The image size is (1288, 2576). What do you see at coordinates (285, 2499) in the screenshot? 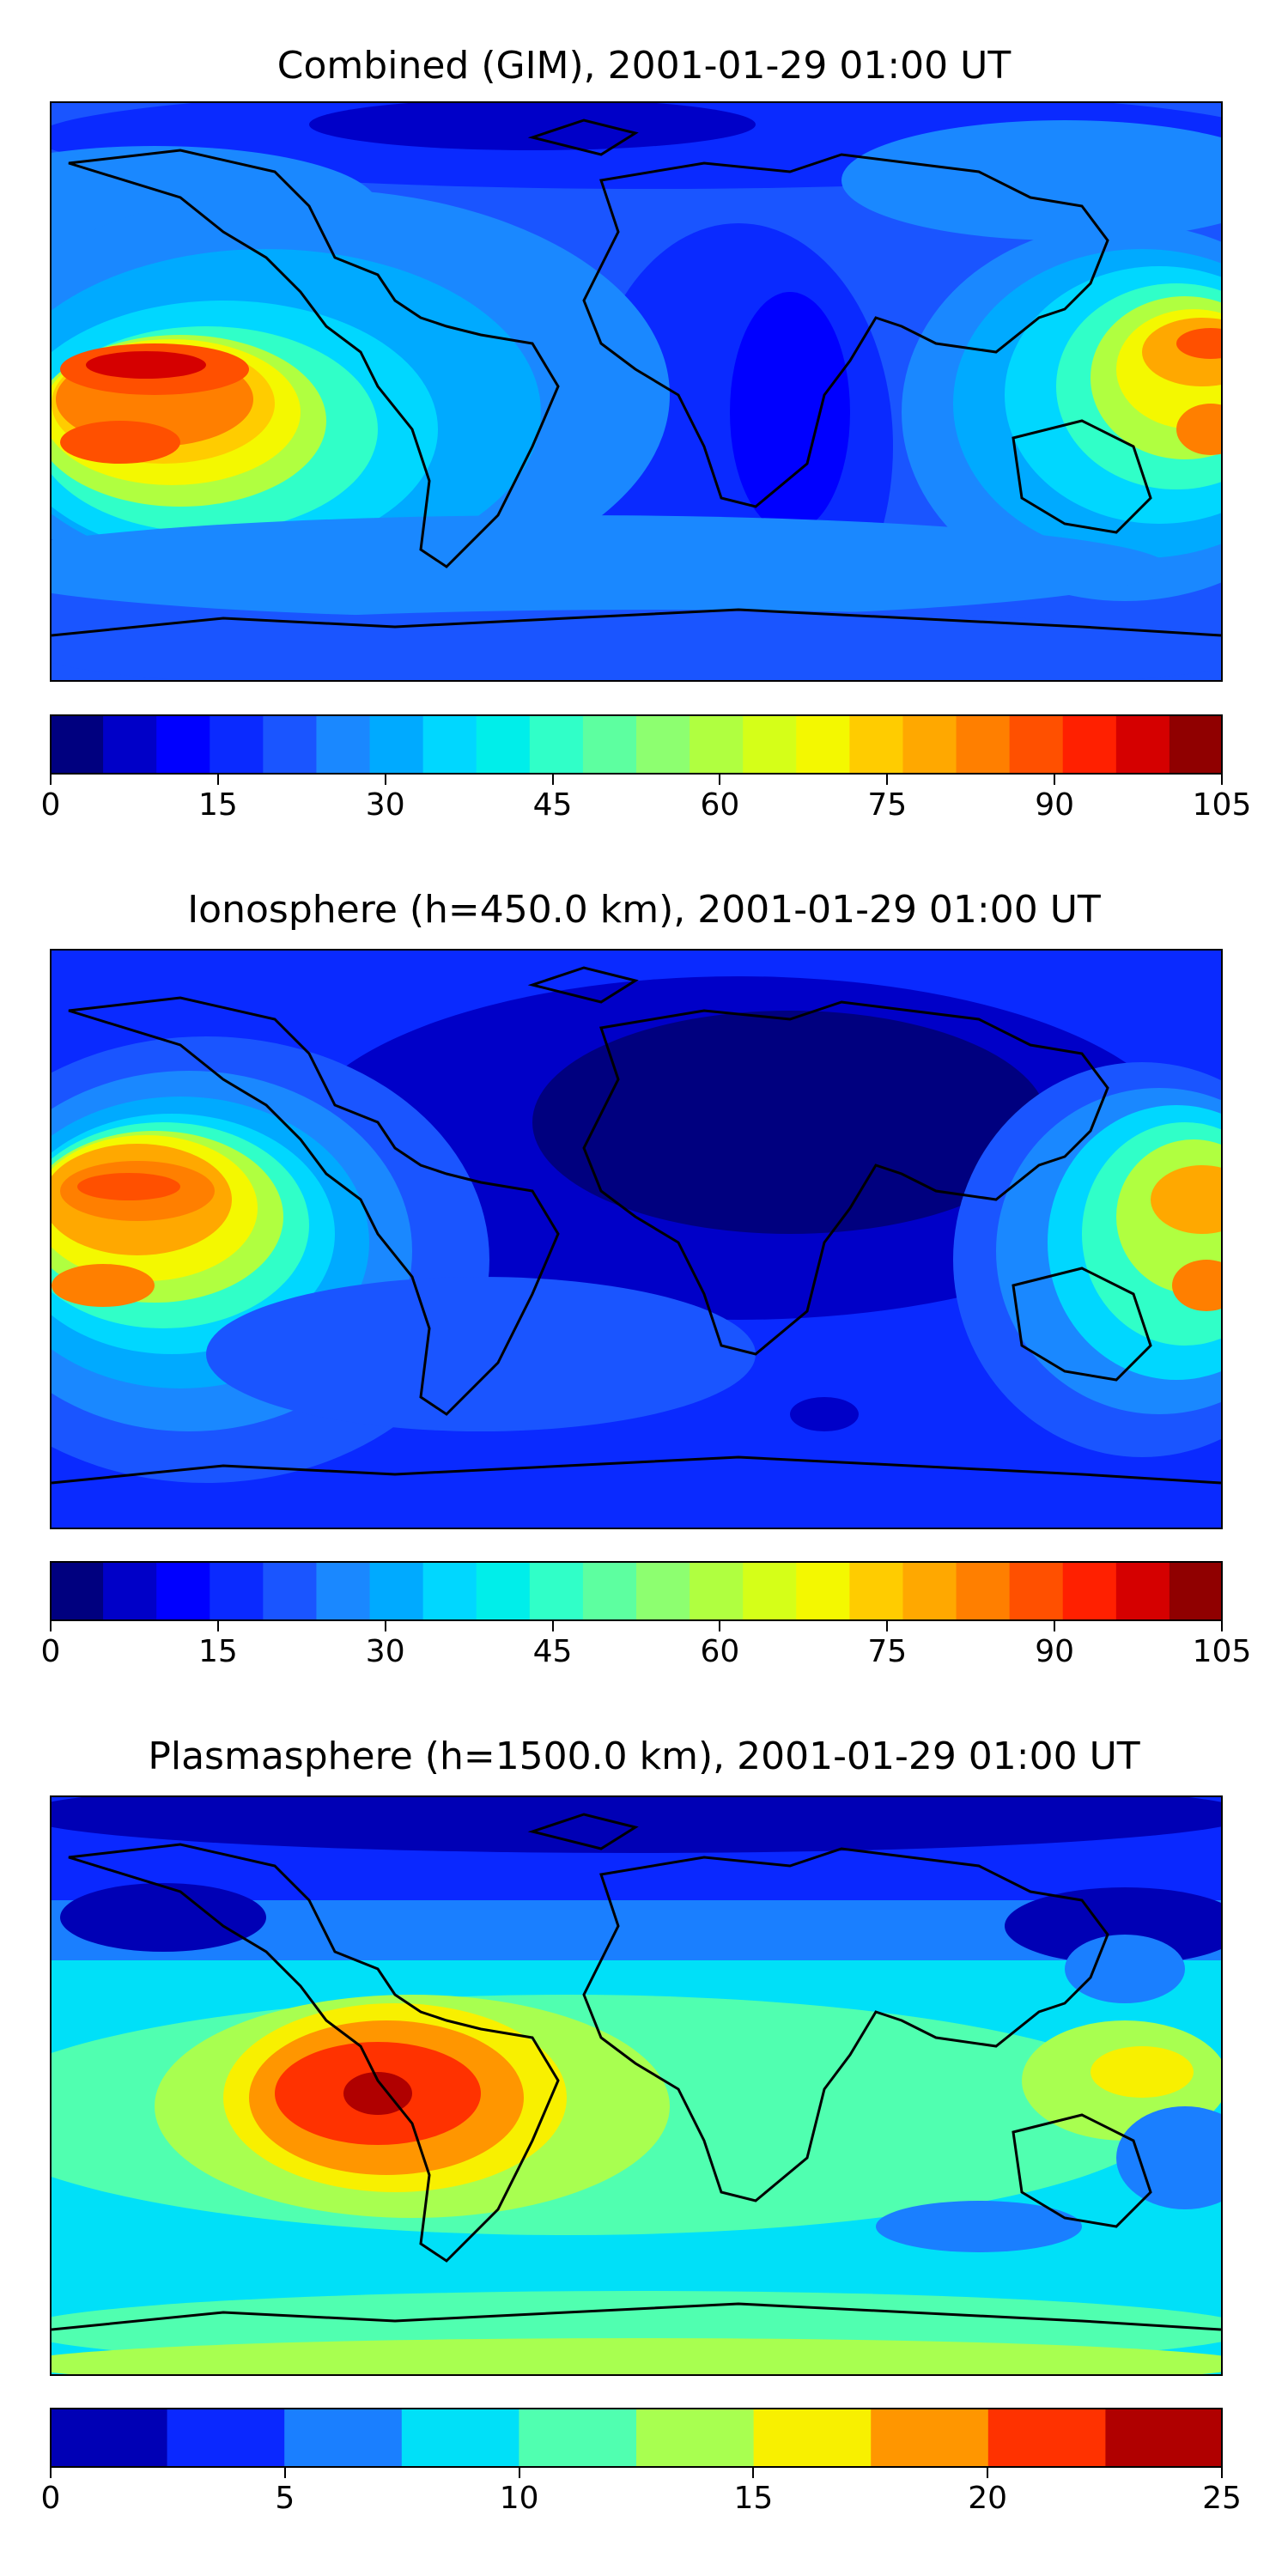
I see `colorbar-tick-label: 5` at bounding box center [285, 2499].